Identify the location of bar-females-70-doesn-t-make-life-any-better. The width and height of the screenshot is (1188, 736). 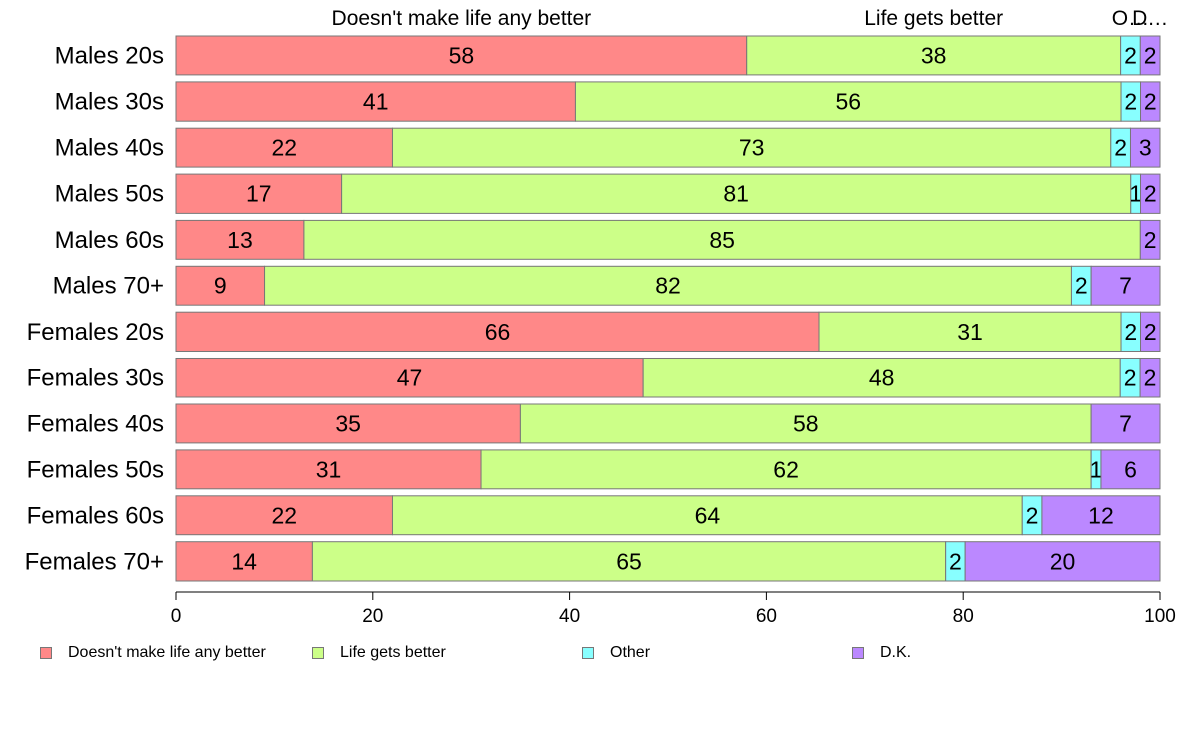
(244, 561).